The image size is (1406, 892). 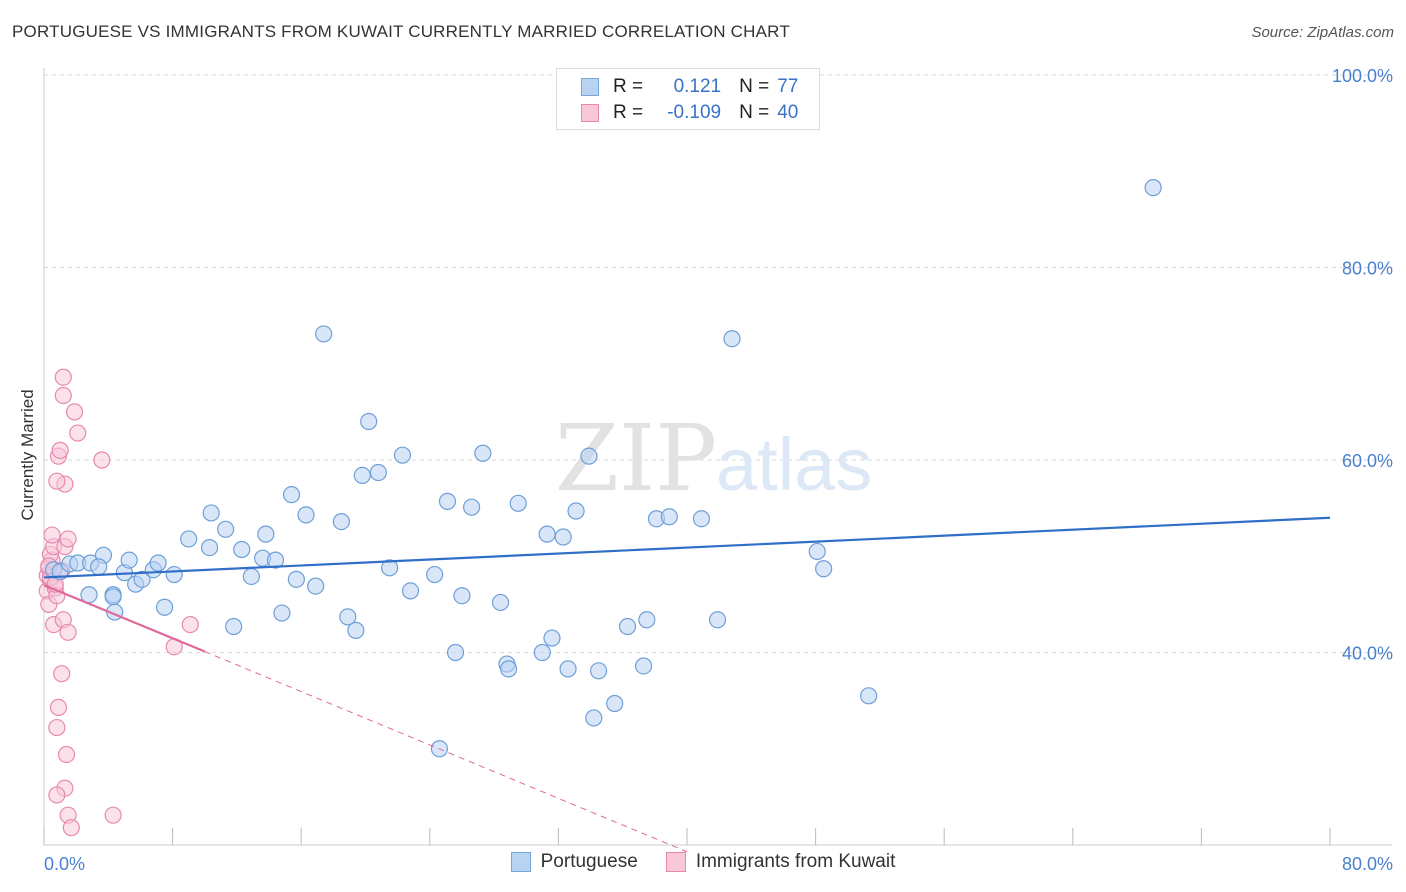 What do you see at coordinates (124, 618) in the screenshot?
I see `kuwait-trend-line` at bounding box center [124, 618].